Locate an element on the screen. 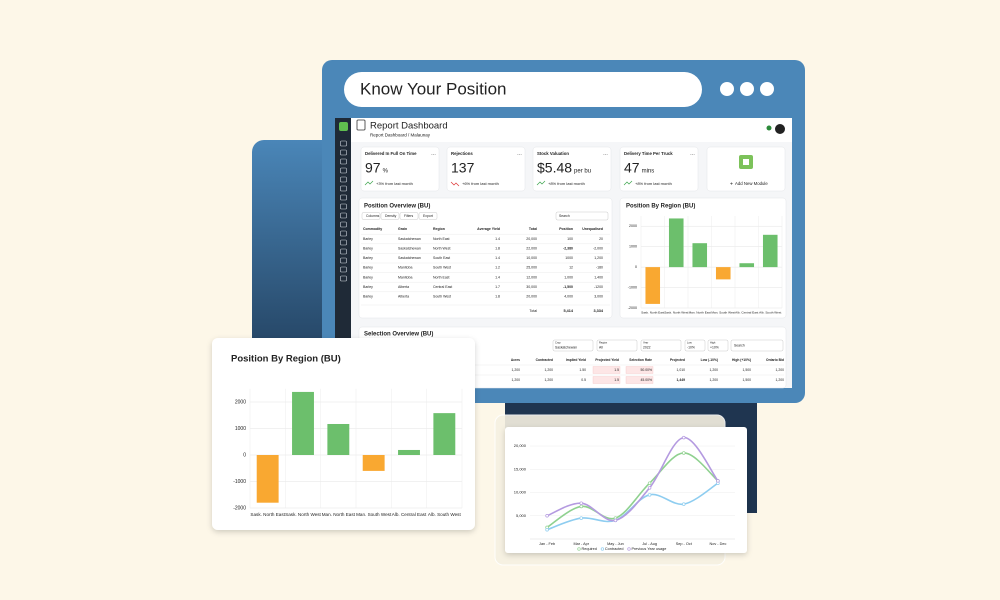 The width and height of the screenshot is (1000, 600). table-cell: 25,000 is located at coordinates (531, 268).